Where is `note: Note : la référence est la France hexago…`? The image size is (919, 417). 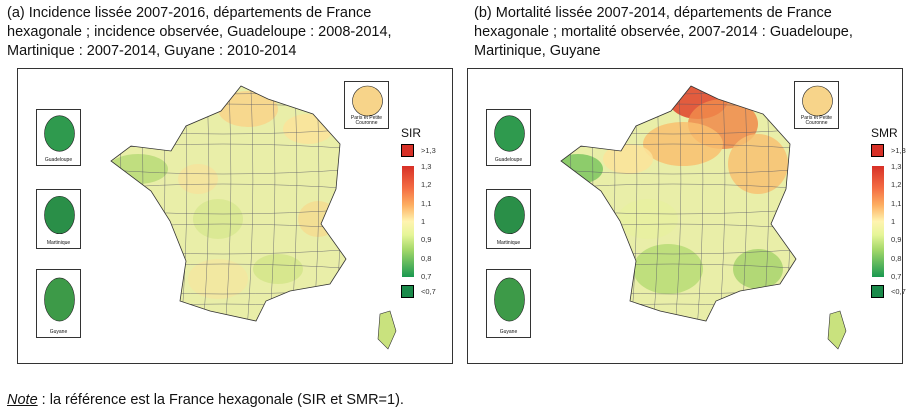 note: Note : la référence est la France hexago… is located at coordinates (205, 400).